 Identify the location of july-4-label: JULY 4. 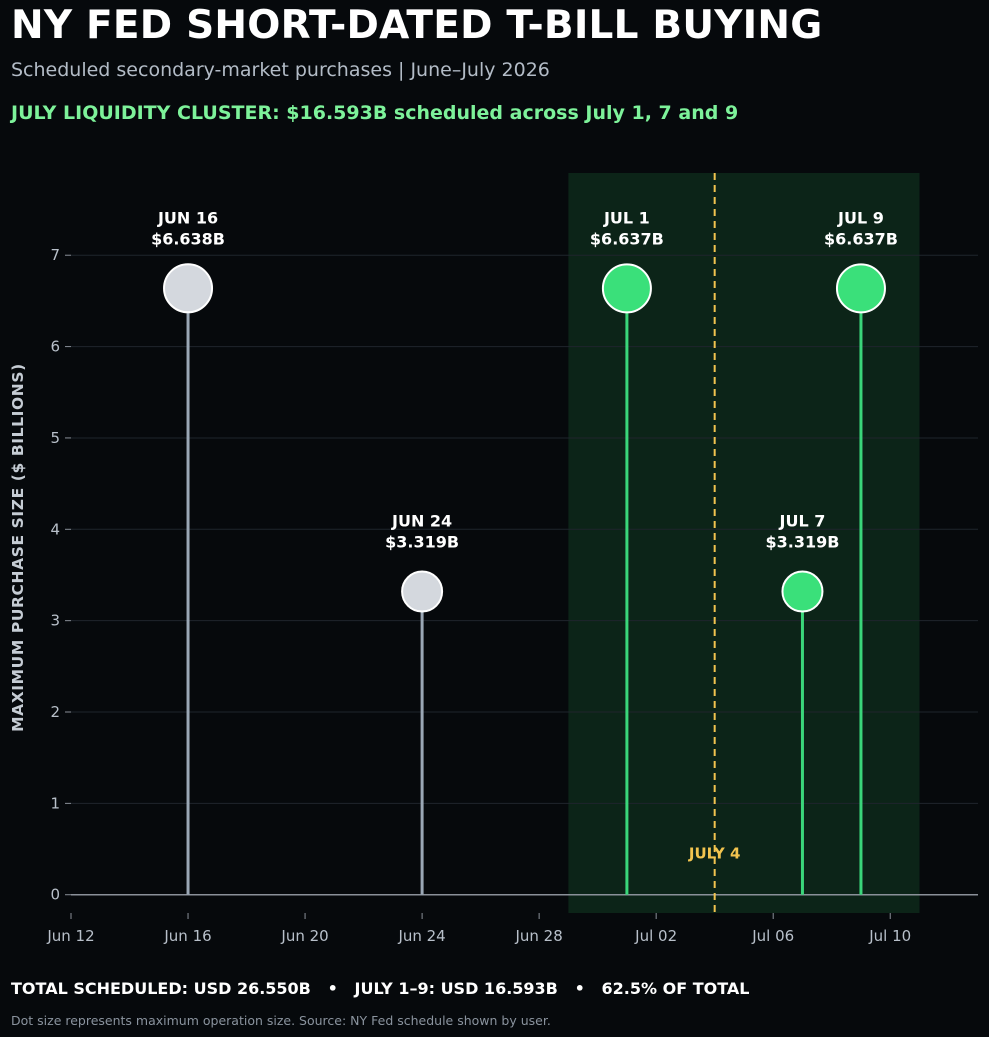
(714, 854).